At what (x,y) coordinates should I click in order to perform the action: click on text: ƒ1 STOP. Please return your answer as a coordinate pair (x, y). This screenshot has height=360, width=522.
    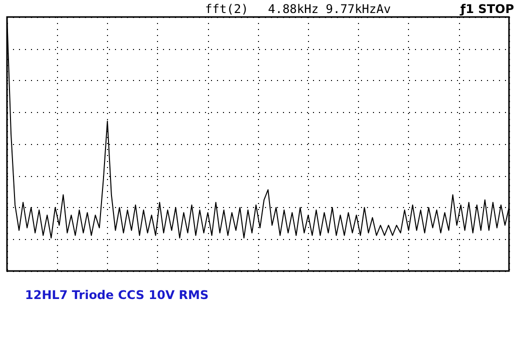
    Looking at the image, I should click on (486, 9).